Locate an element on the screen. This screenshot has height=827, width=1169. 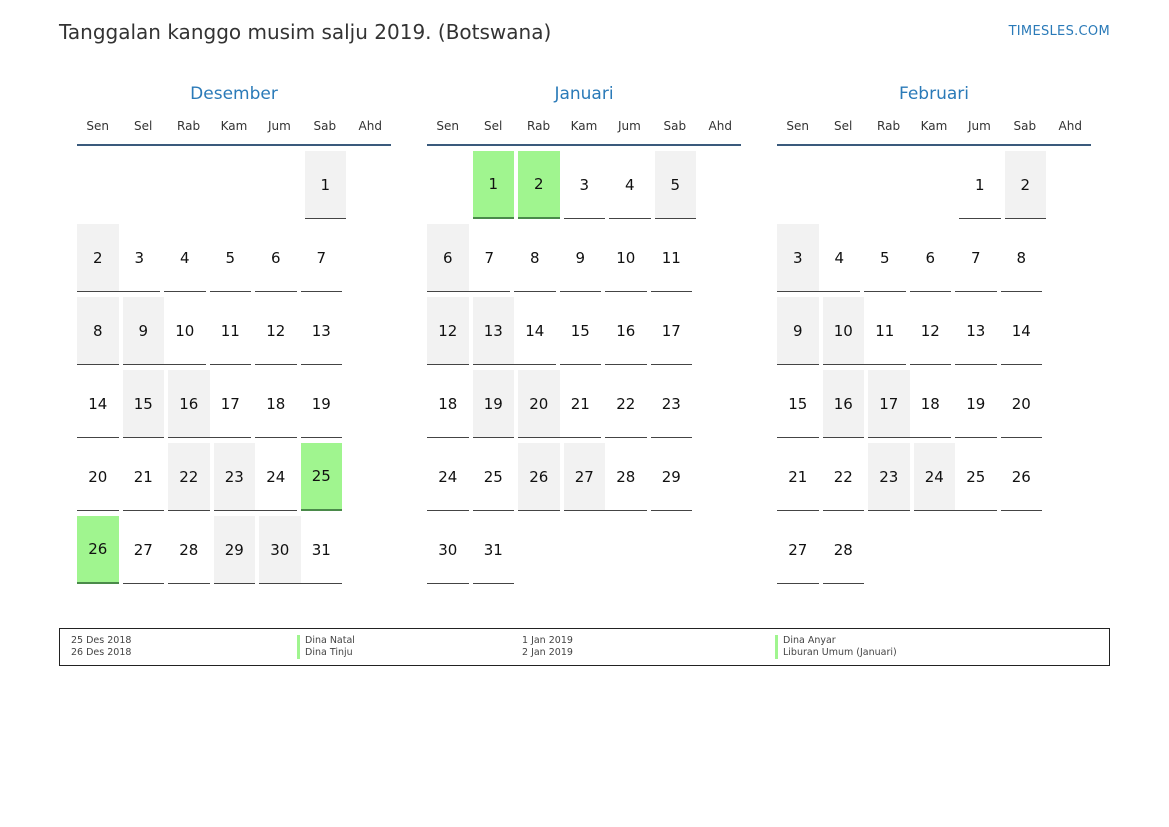
day-cell: 1 is located at coordinates (980, 185).